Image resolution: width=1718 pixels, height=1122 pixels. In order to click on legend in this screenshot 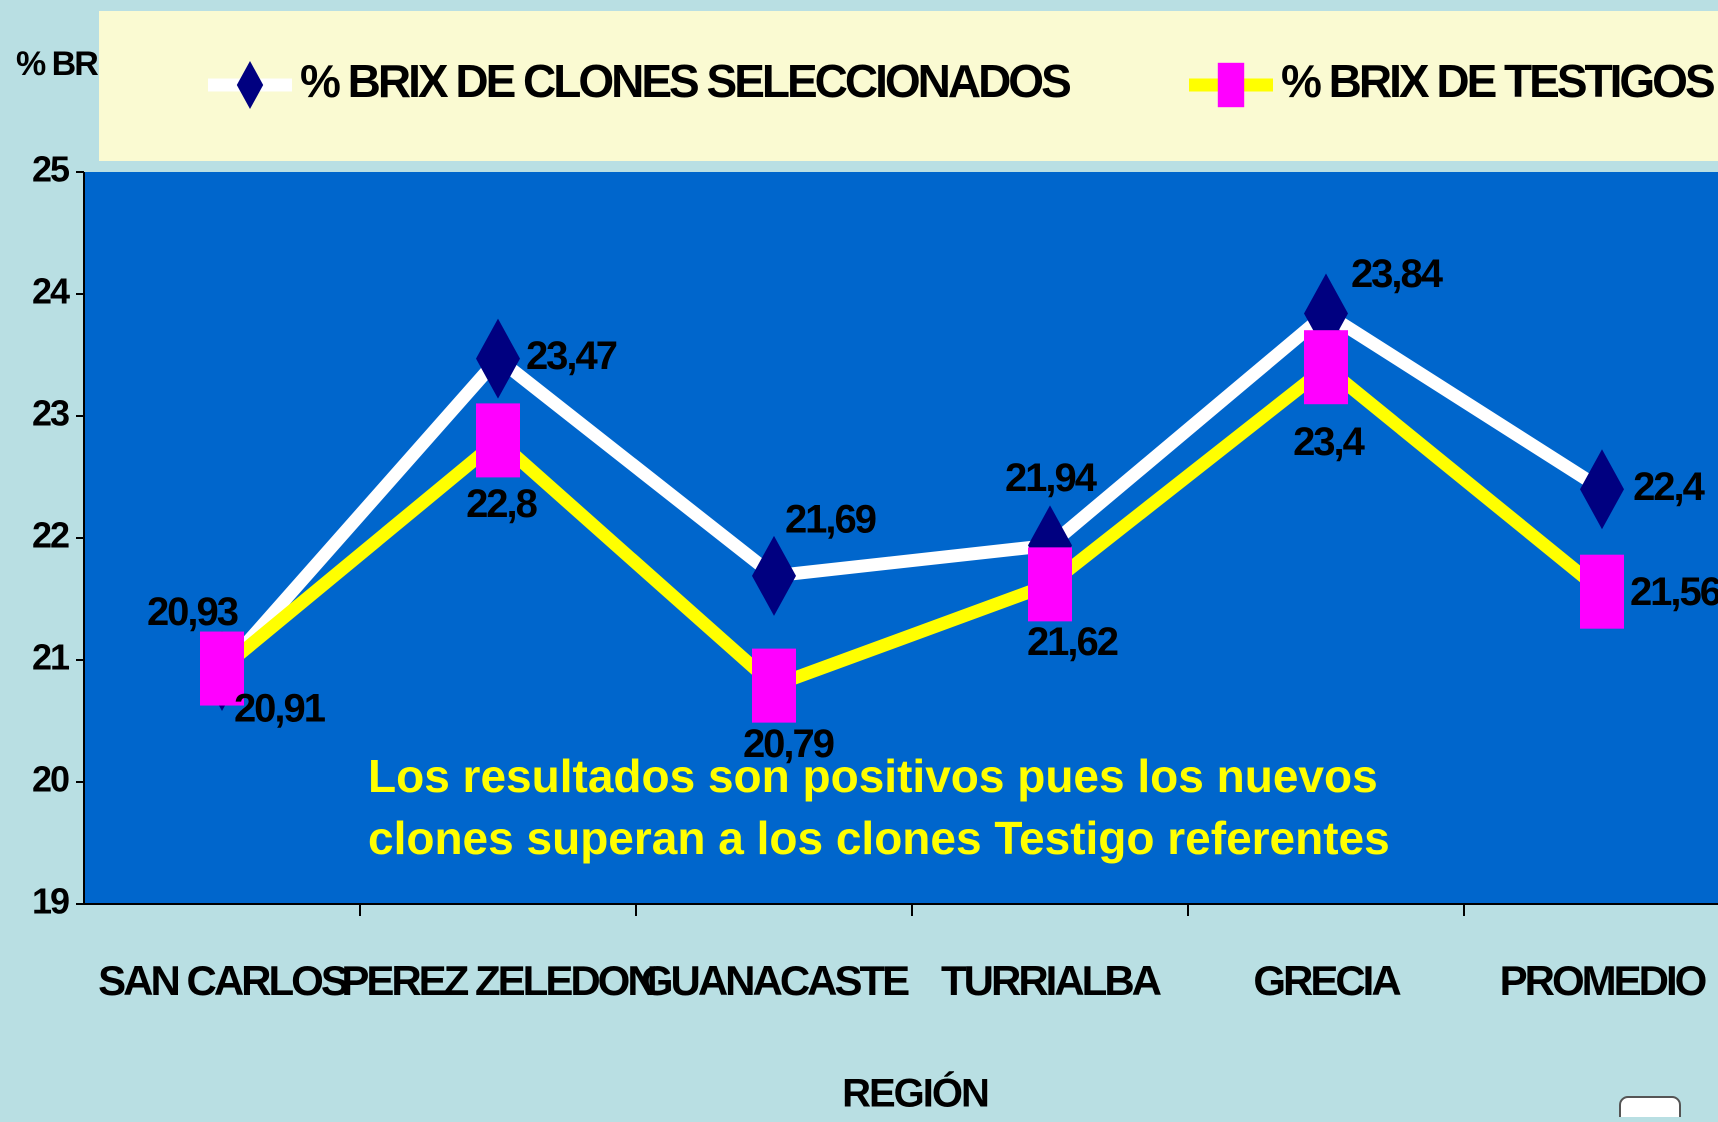, I will do `click(908, 86)`.